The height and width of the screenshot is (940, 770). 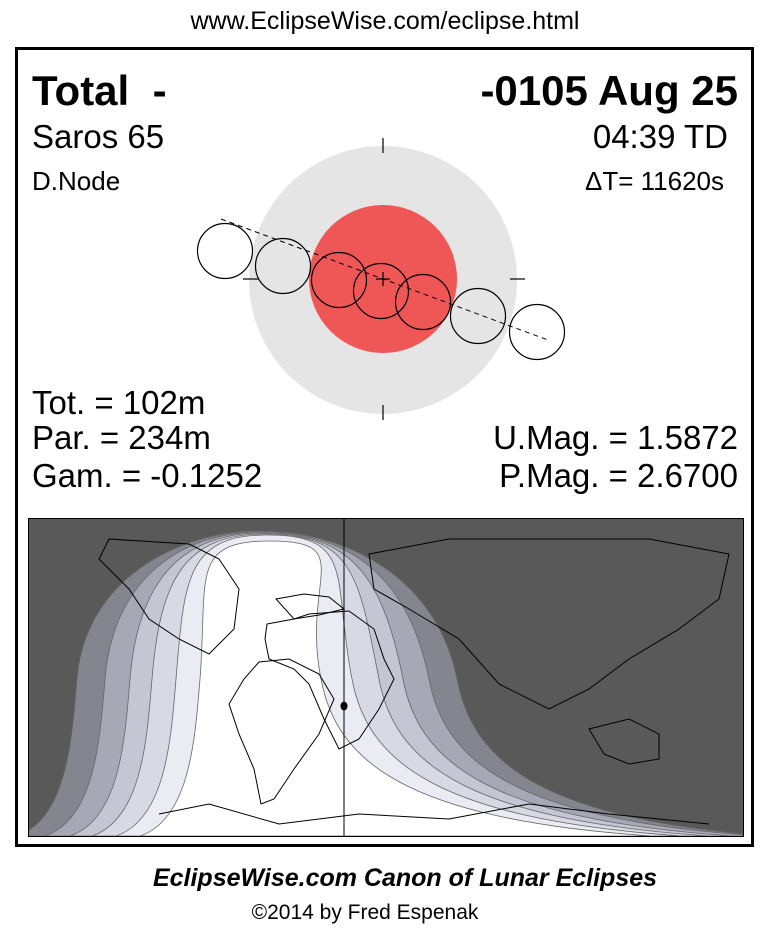 What do you see at coordinates (147, 475) in the screenshot?
I see `gamma-value: Gam. = -0.1252` at bounding box center [147, 475].